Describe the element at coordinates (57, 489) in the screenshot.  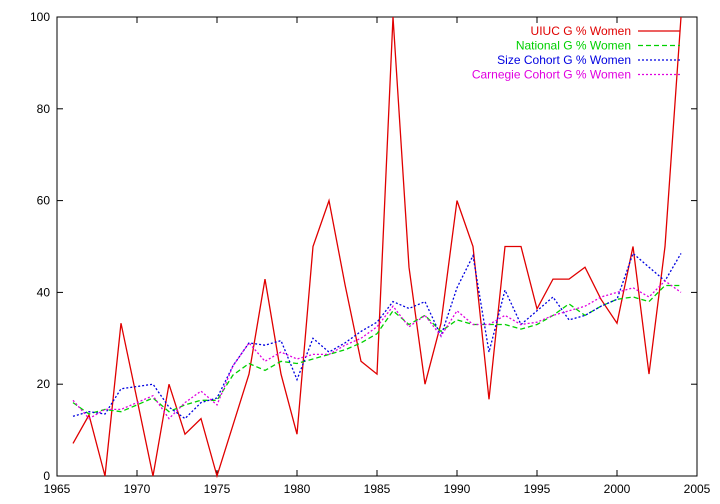
I see `x-tick-label: 1965` at that location.